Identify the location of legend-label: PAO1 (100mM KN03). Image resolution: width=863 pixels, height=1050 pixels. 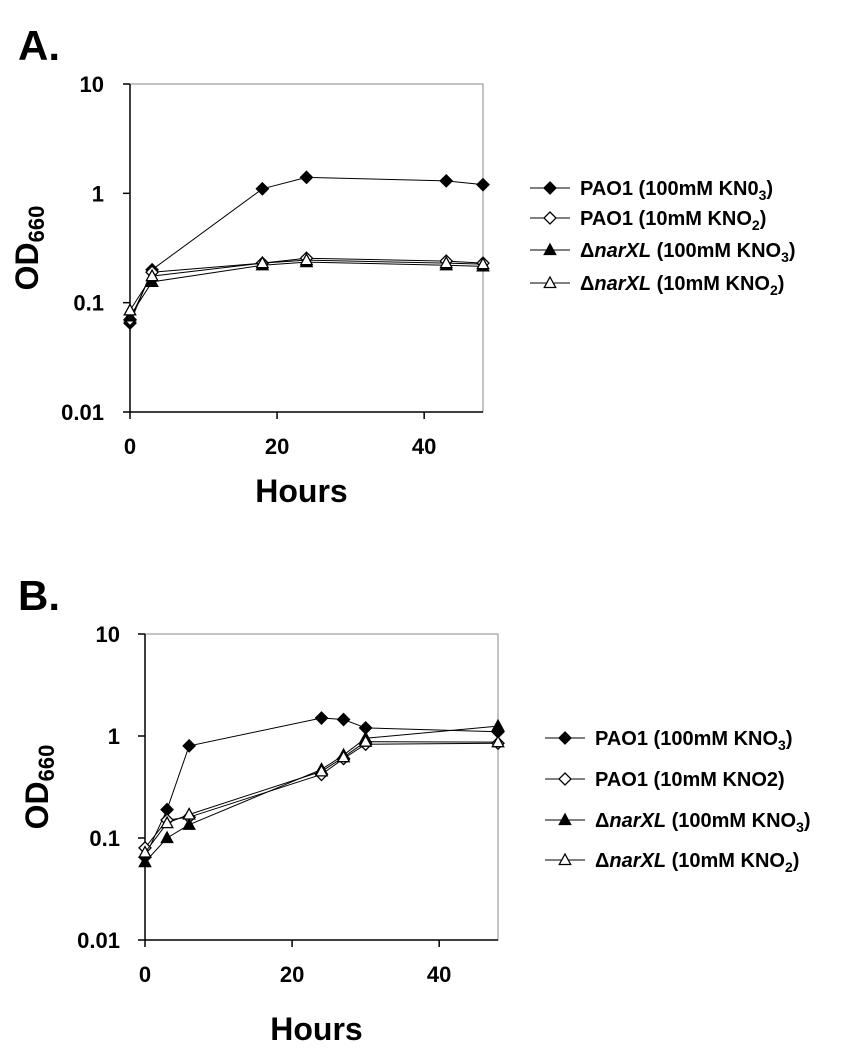
(676, 190).